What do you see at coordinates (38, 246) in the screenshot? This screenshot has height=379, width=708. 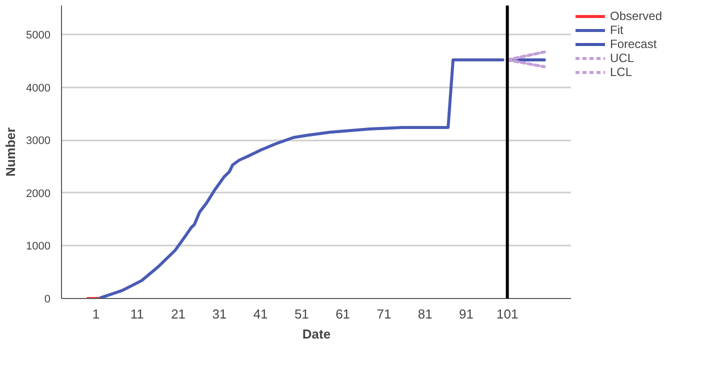 I see `y-tick-label: 1000` at bounding box center [38, 246].